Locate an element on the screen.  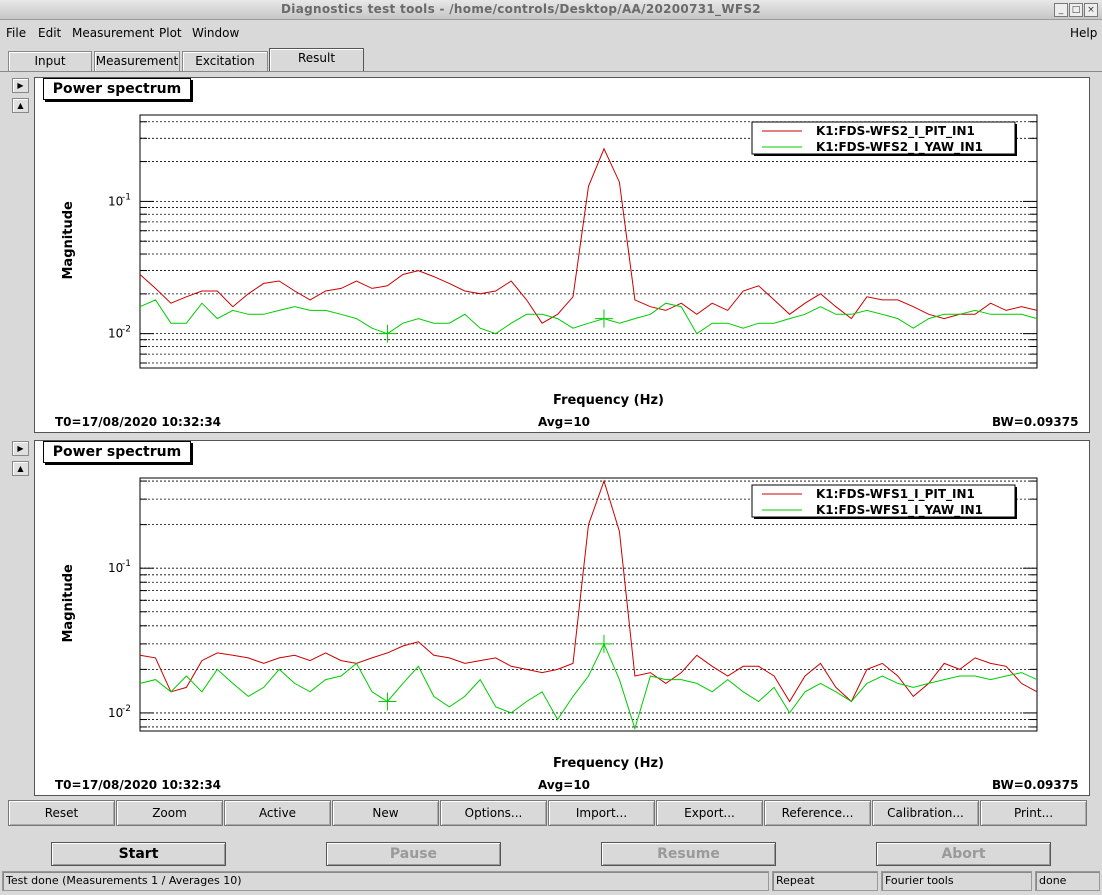
reset-button: Reset is located at coordinates (61, 813).